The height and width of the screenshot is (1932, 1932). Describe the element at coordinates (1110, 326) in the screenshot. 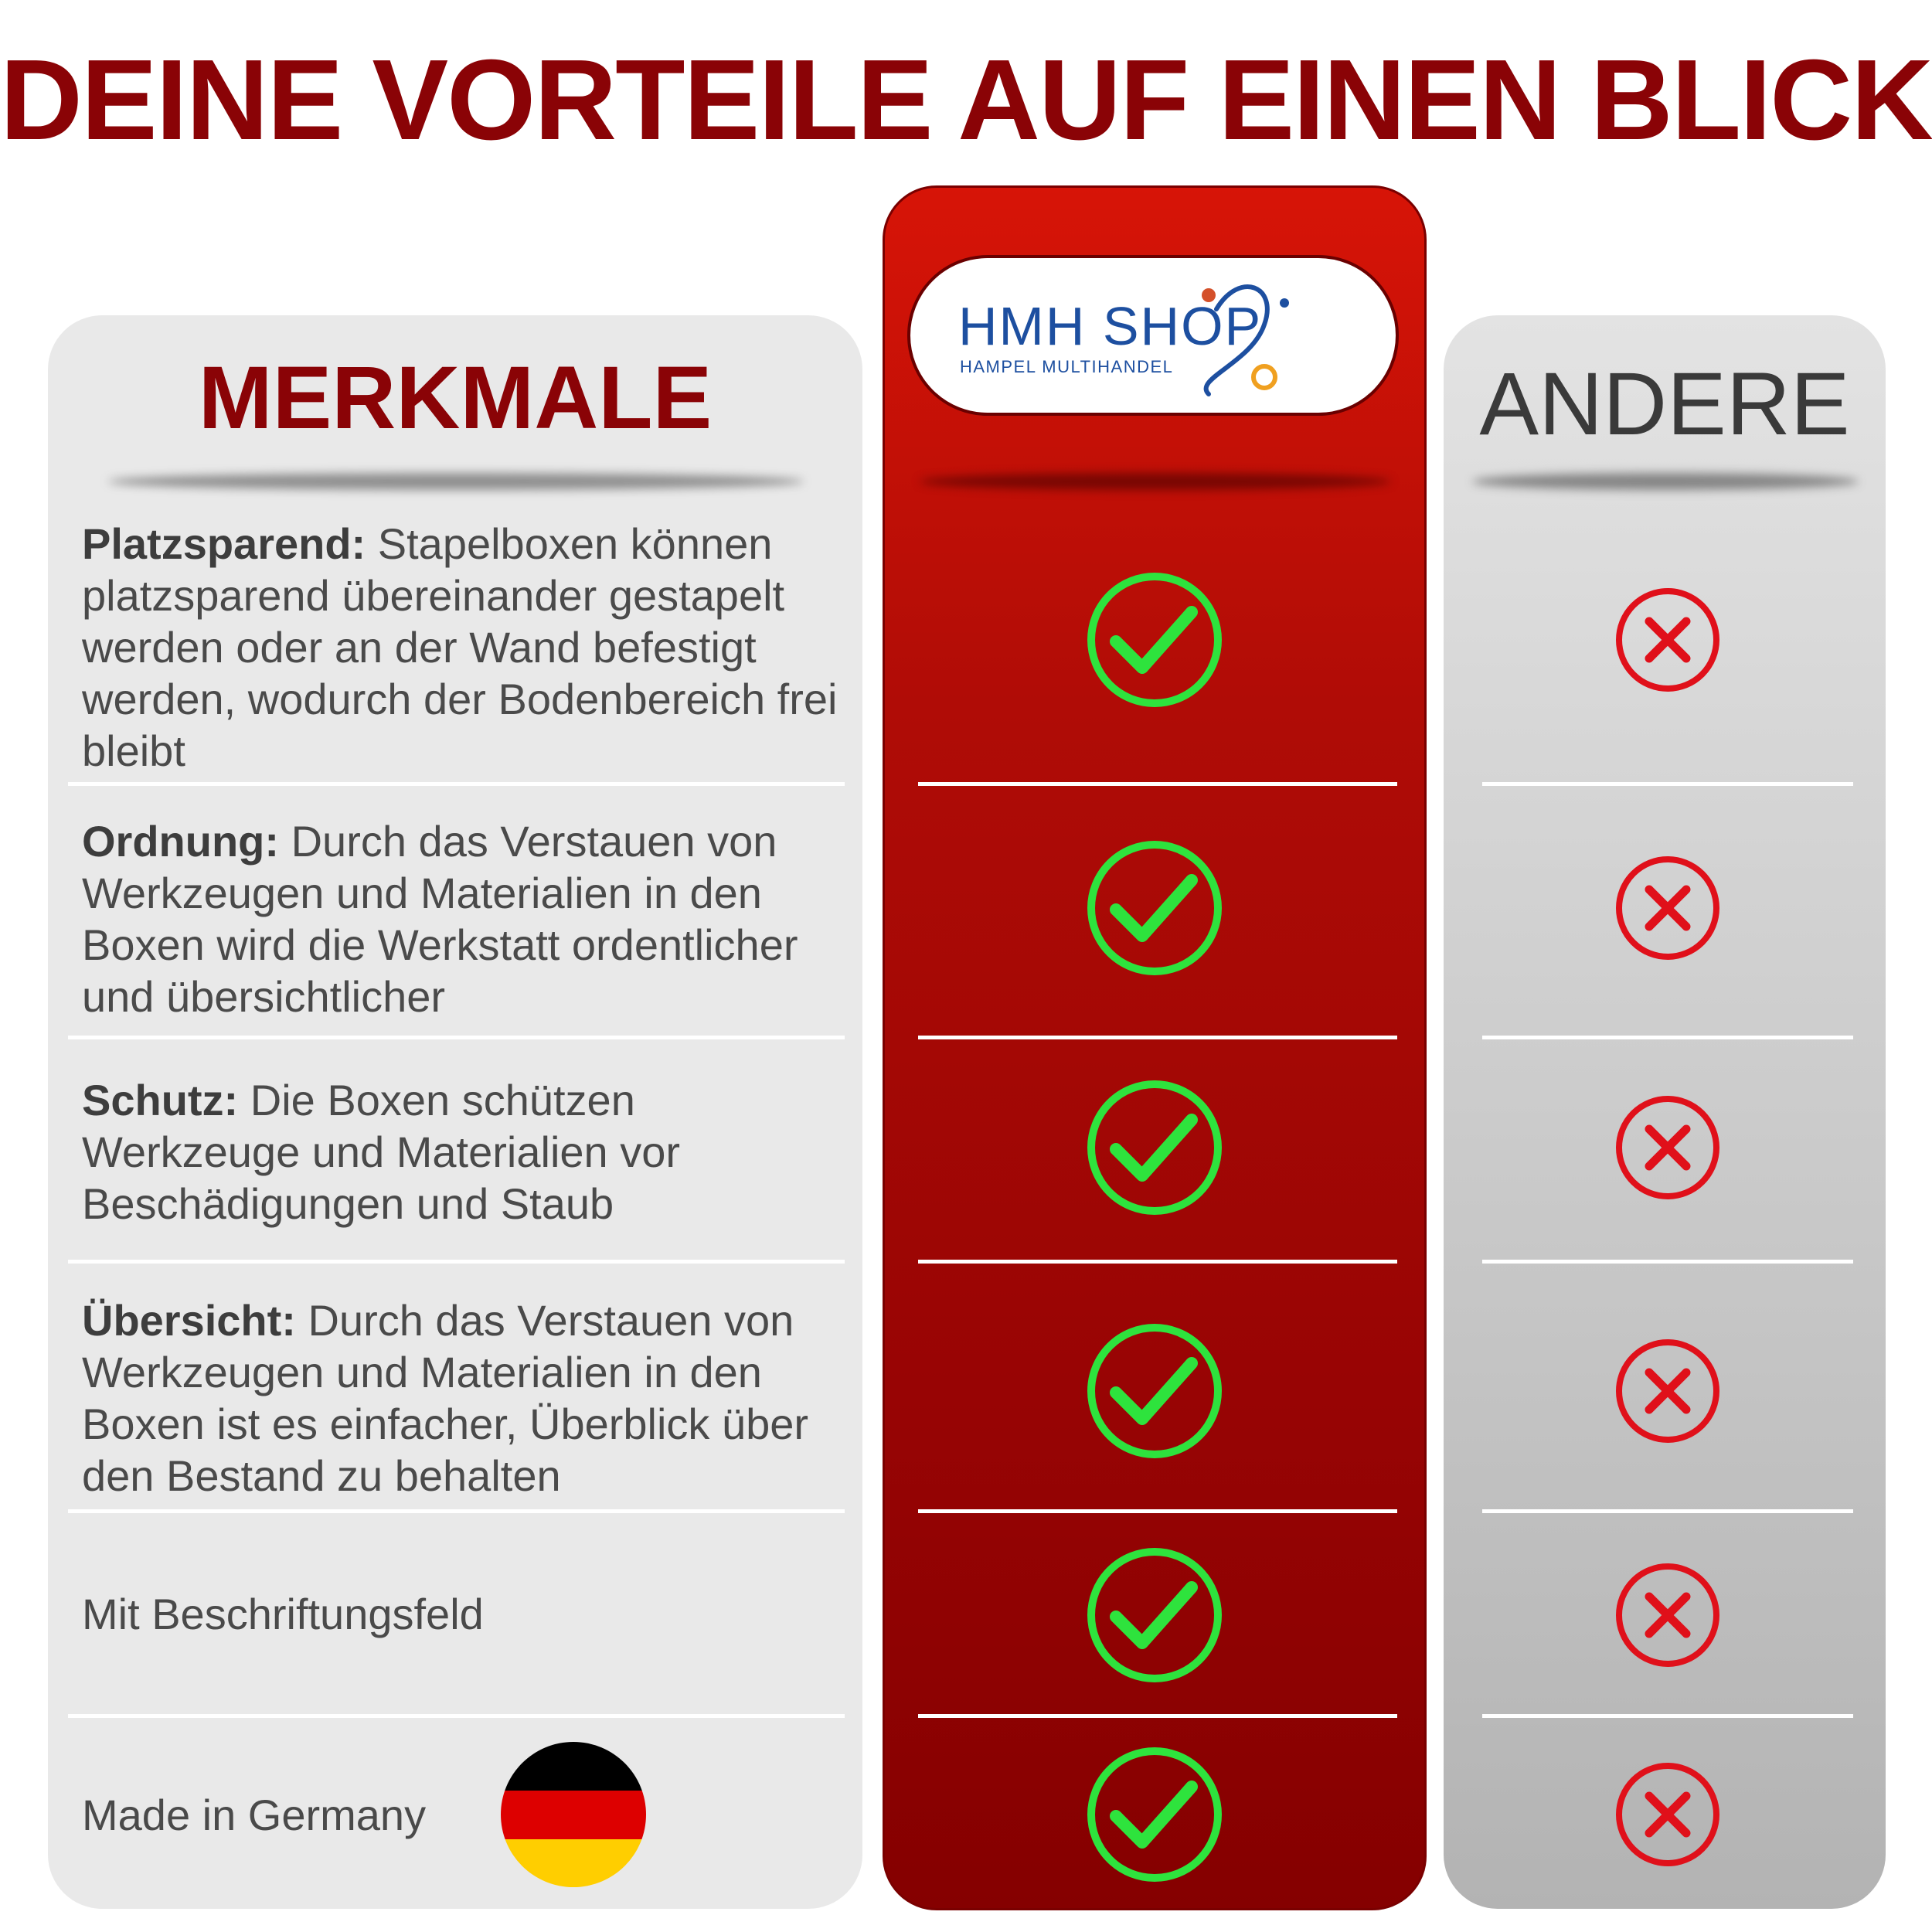

I see `logo-brand-text: HMH SHOP` at that location.